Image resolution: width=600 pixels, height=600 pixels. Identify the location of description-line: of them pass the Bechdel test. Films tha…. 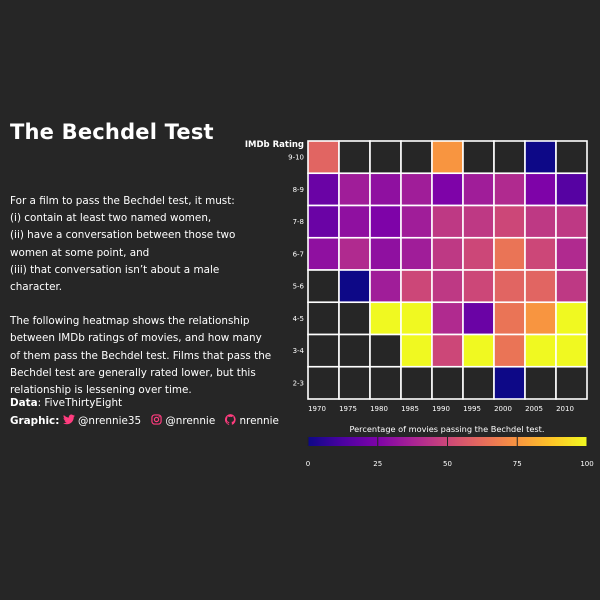
(141, 355).